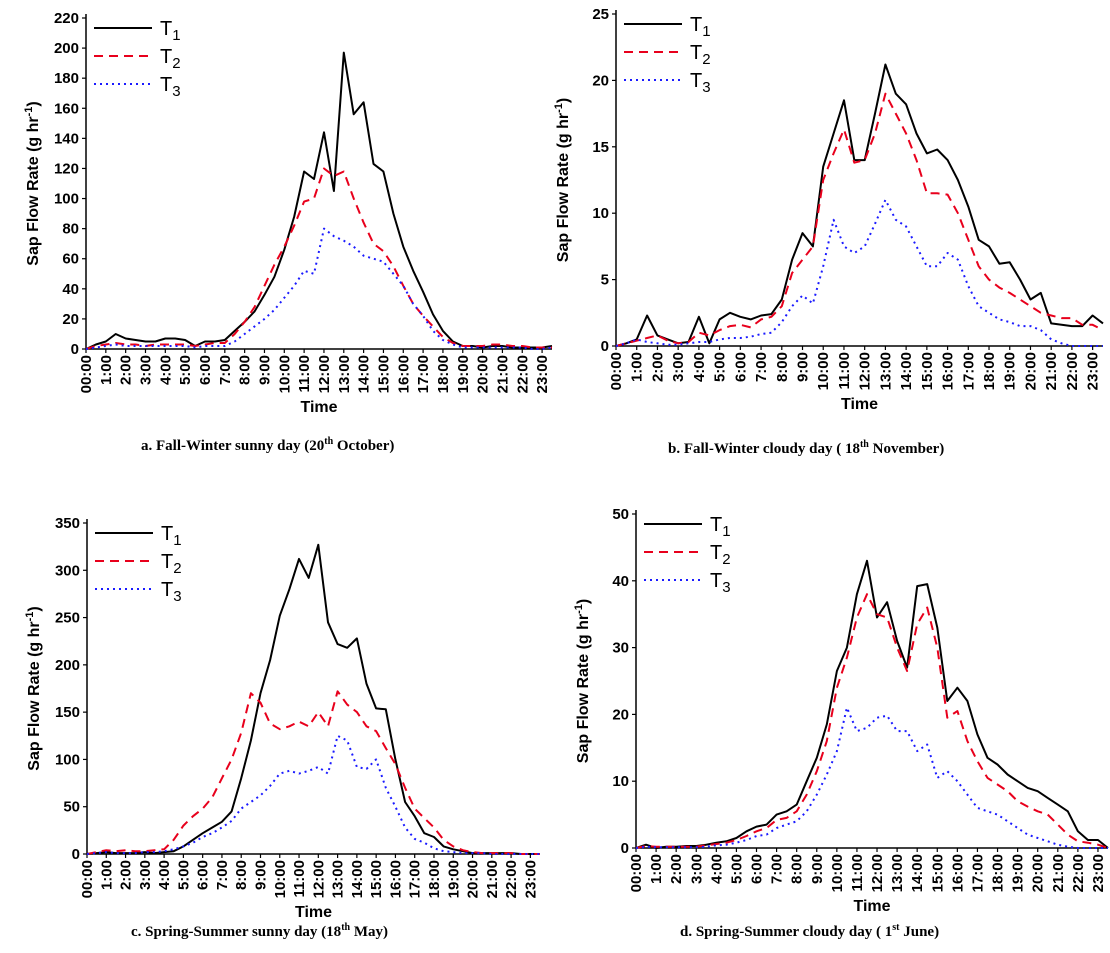 The width and height of the screenshot is (1110, 953). What do you see at coordinates (620, 648) in the screenshot?
I see `y-tick-label: 30` at bounding box center [620, 648].